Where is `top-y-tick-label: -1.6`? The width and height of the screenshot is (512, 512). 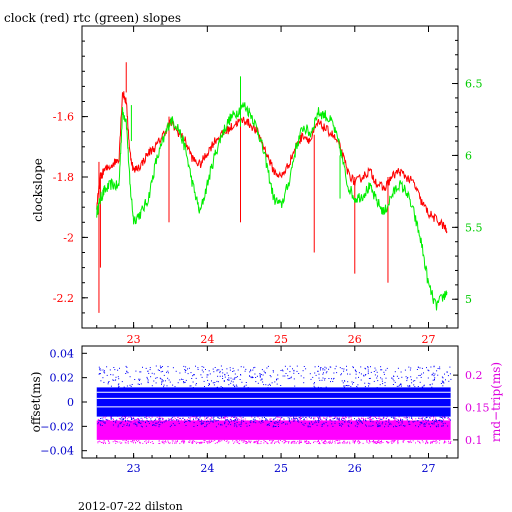
top-y-tick-label: -1.6 is located at coordinates (63, 117).